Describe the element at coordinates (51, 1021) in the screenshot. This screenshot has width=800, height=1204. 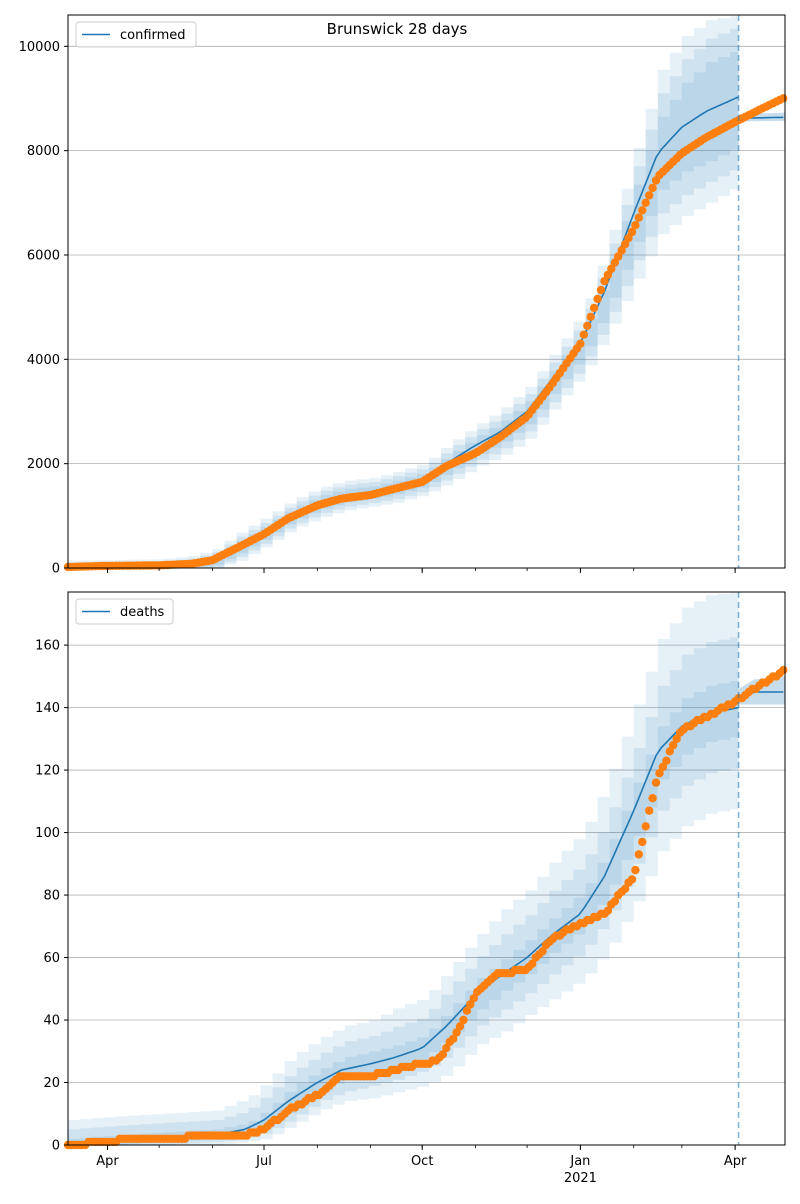
I see `y-tick-label: 40` at that location.